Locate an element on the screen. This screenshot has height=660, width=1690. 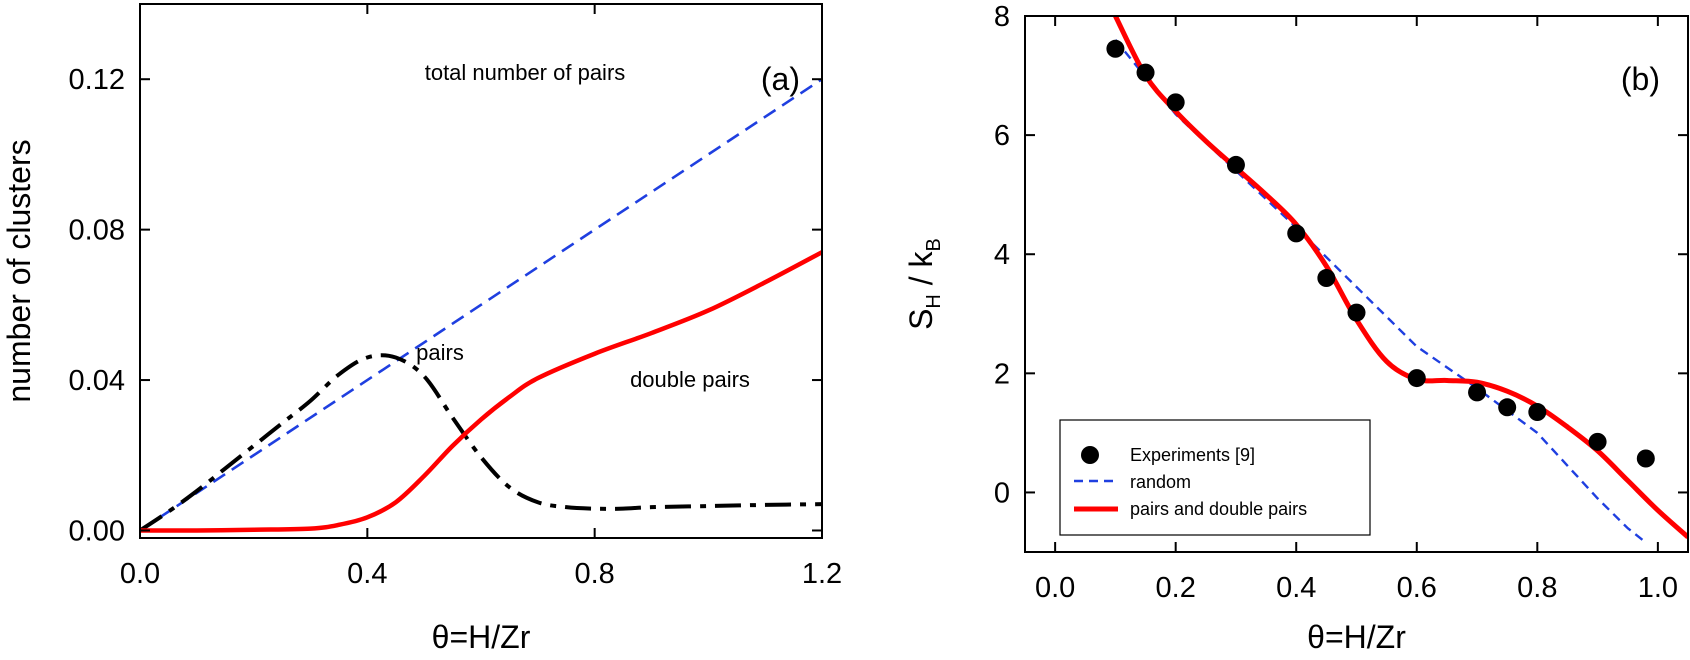
panel-a-x-tick-label: 0.8 is located at coordinates (595, 574).